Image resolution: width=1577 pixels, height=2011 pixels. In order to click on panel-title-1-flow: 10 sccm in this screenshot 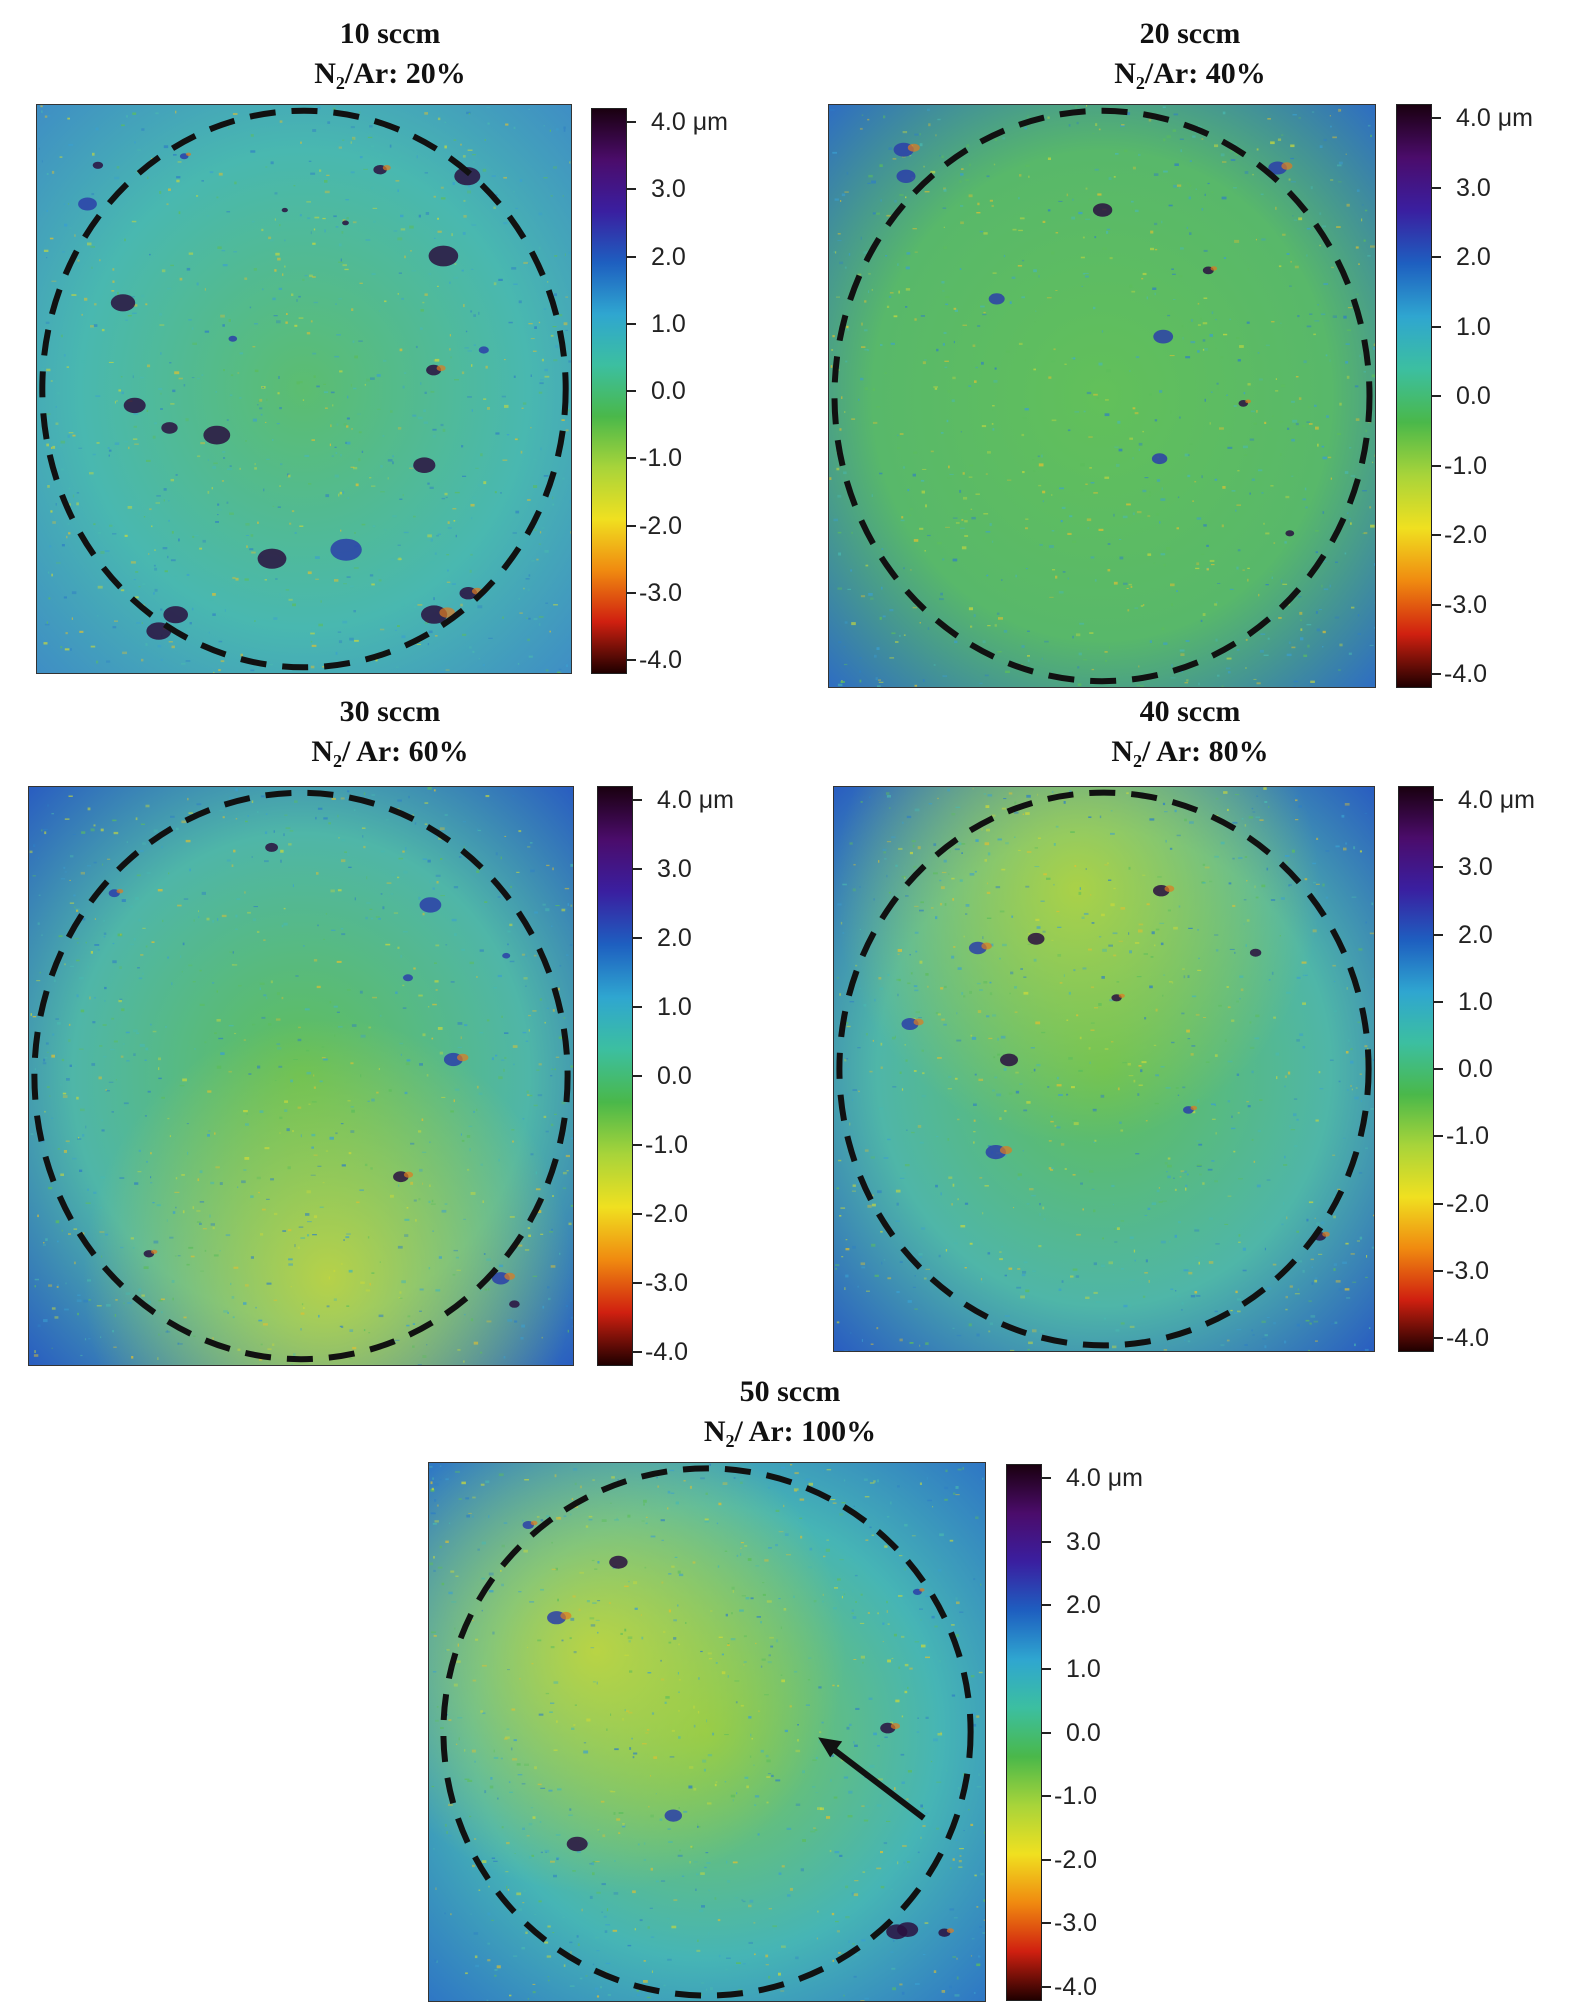, I will do `click(390, 33)`.